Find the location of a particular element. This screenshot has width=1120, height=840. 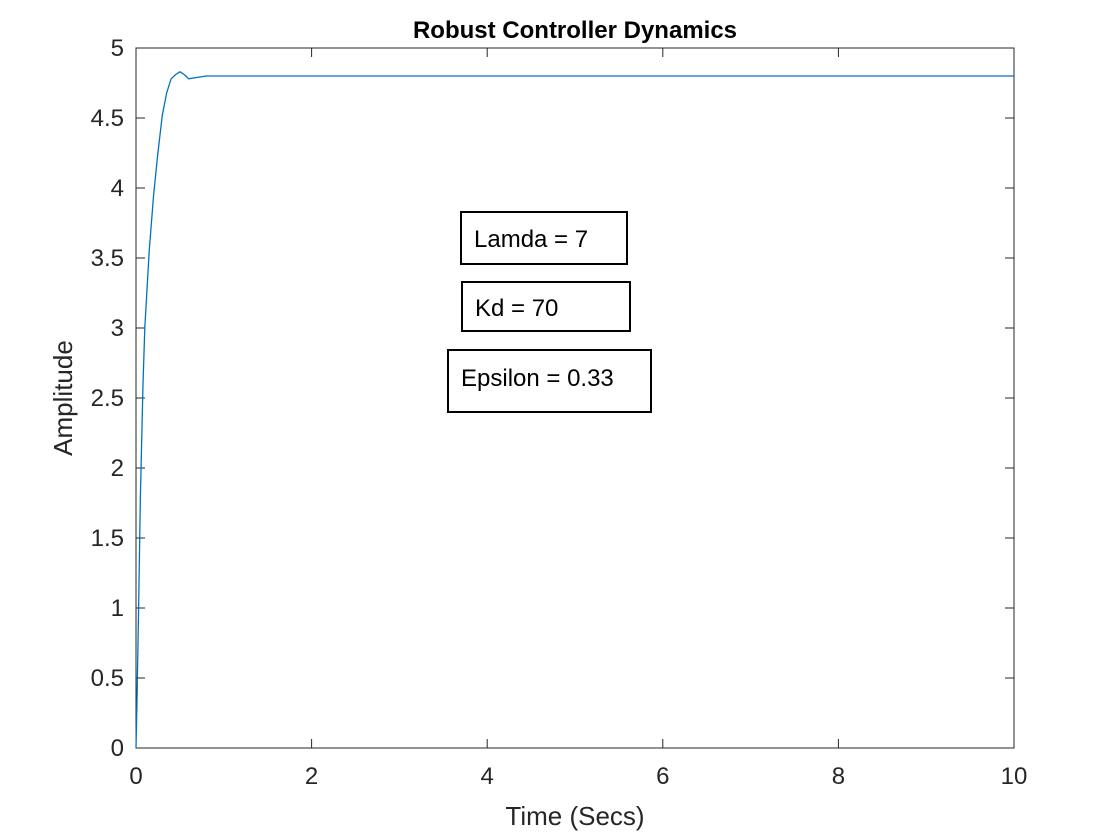

y-tick-label: 0 is located at coordinates (117, 748).